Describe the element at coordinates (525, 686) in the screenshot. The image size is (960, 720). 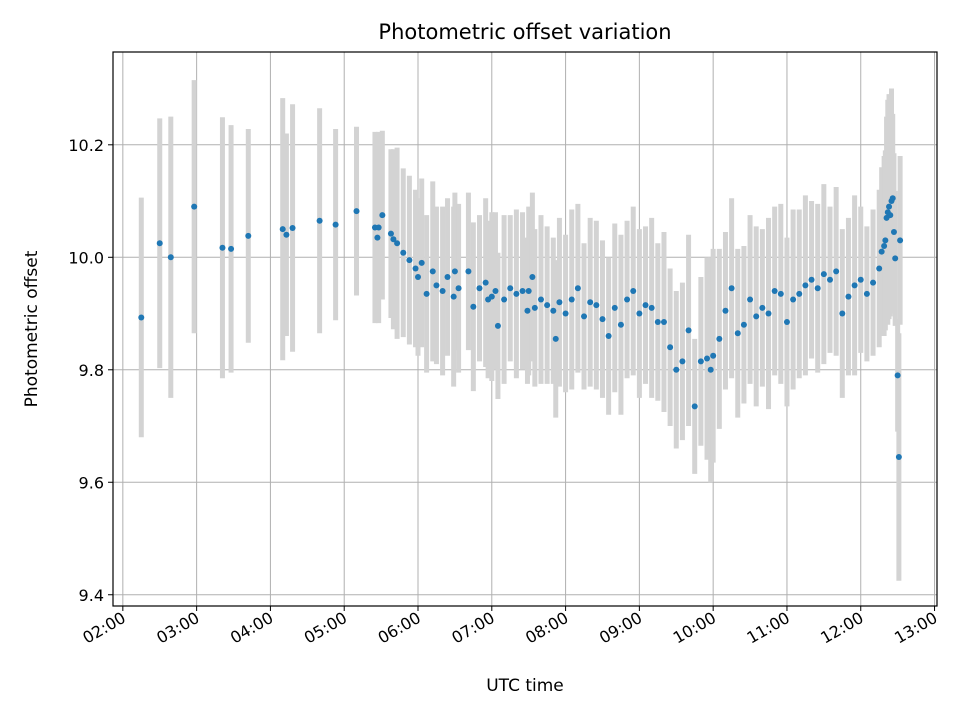
I see `x-axis-label: UTC time` at that location.